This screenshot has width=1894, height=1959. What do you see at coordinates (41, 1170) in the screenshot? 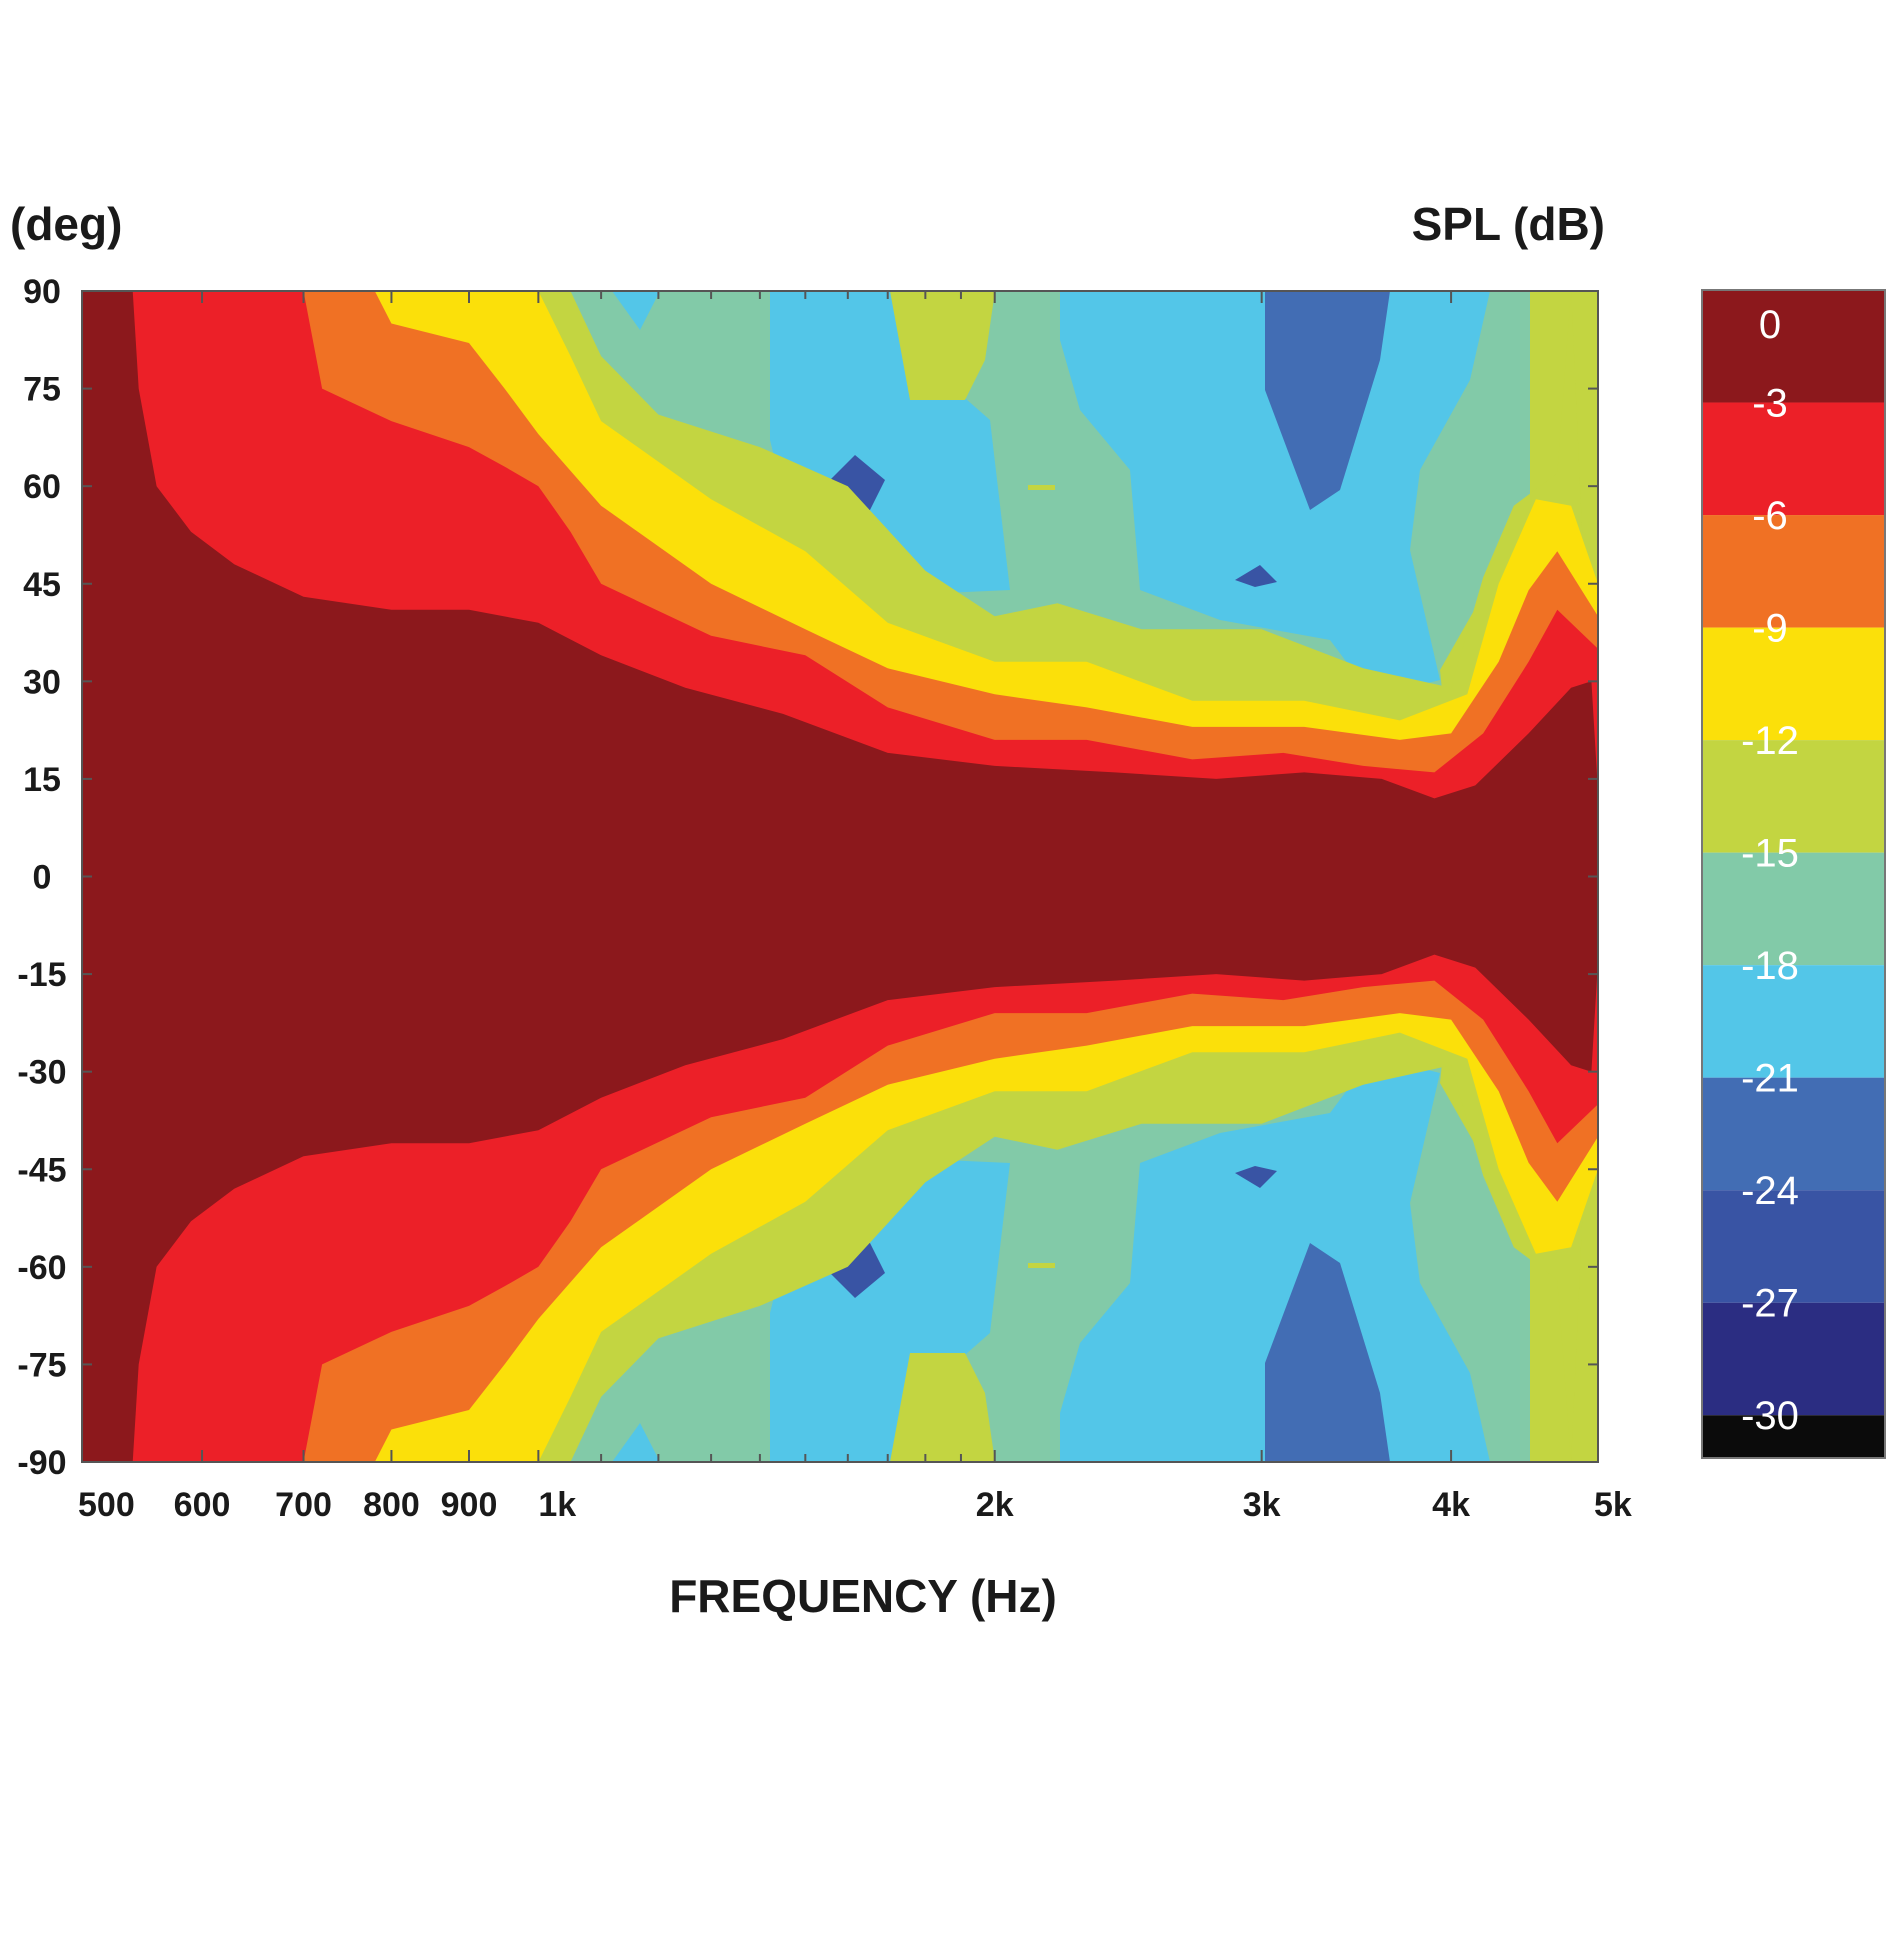
I see `y-tick-label: -45` at bounding box center [41, 1170].